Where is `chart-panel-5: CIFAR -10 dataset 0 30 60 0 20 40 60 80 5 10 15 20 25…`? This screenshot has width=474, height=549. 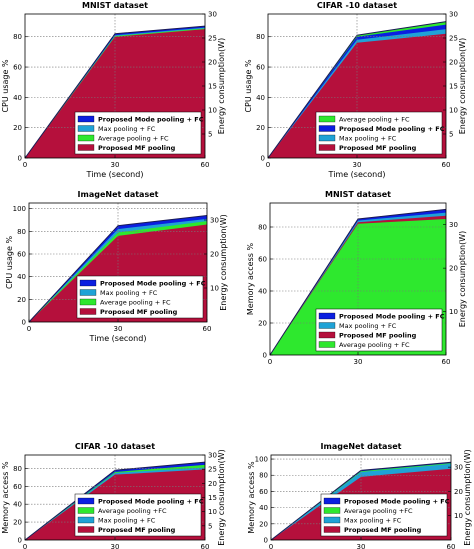 chart-panel-5: CIFAR -10 dataset 0 30 60 0 20 40 60 80 5 10 15 20 25… is located at coordinates (113, 495).